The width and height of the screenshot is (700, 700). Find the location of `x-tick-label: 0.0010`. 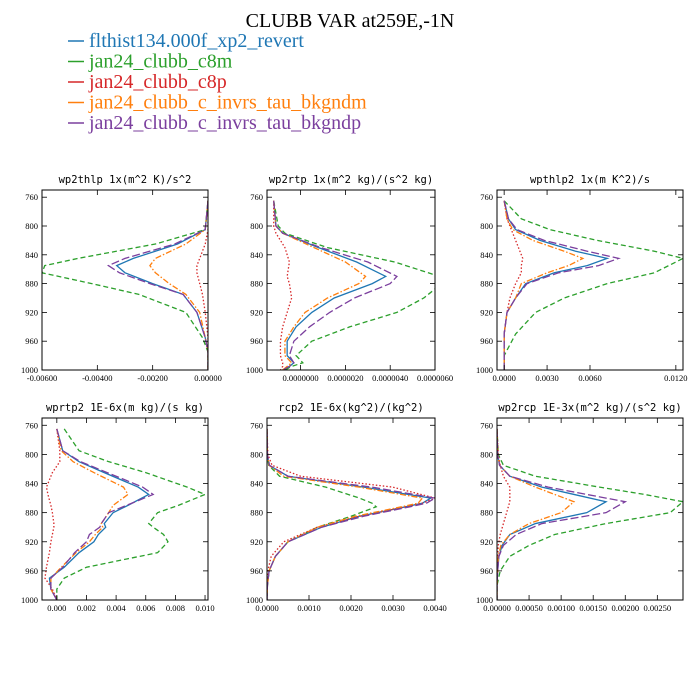

x-tick-label: 0.0010 is located at coordinates (308, 608).